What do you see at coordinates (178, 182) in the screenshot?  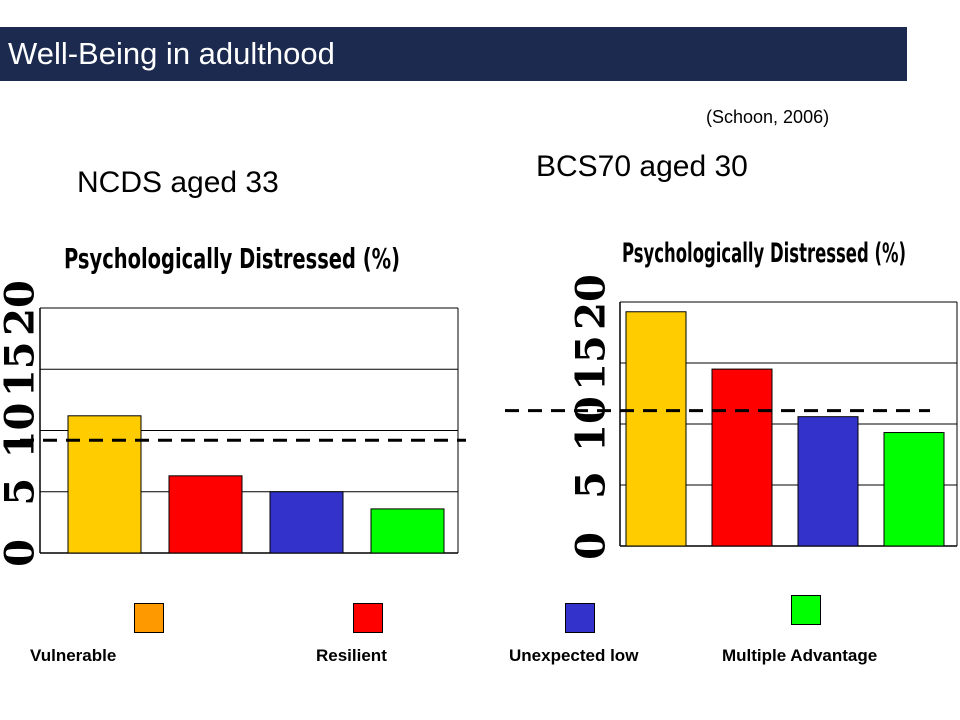 I see `ncds-subtitle: NCDS aged 33` at bounding box center [178, 182].